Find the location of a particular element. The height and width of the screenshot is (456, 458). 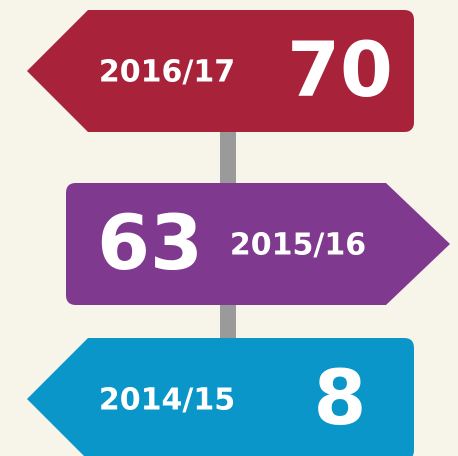

sign-period: 2016/17 is located at coordinates (167, 72).